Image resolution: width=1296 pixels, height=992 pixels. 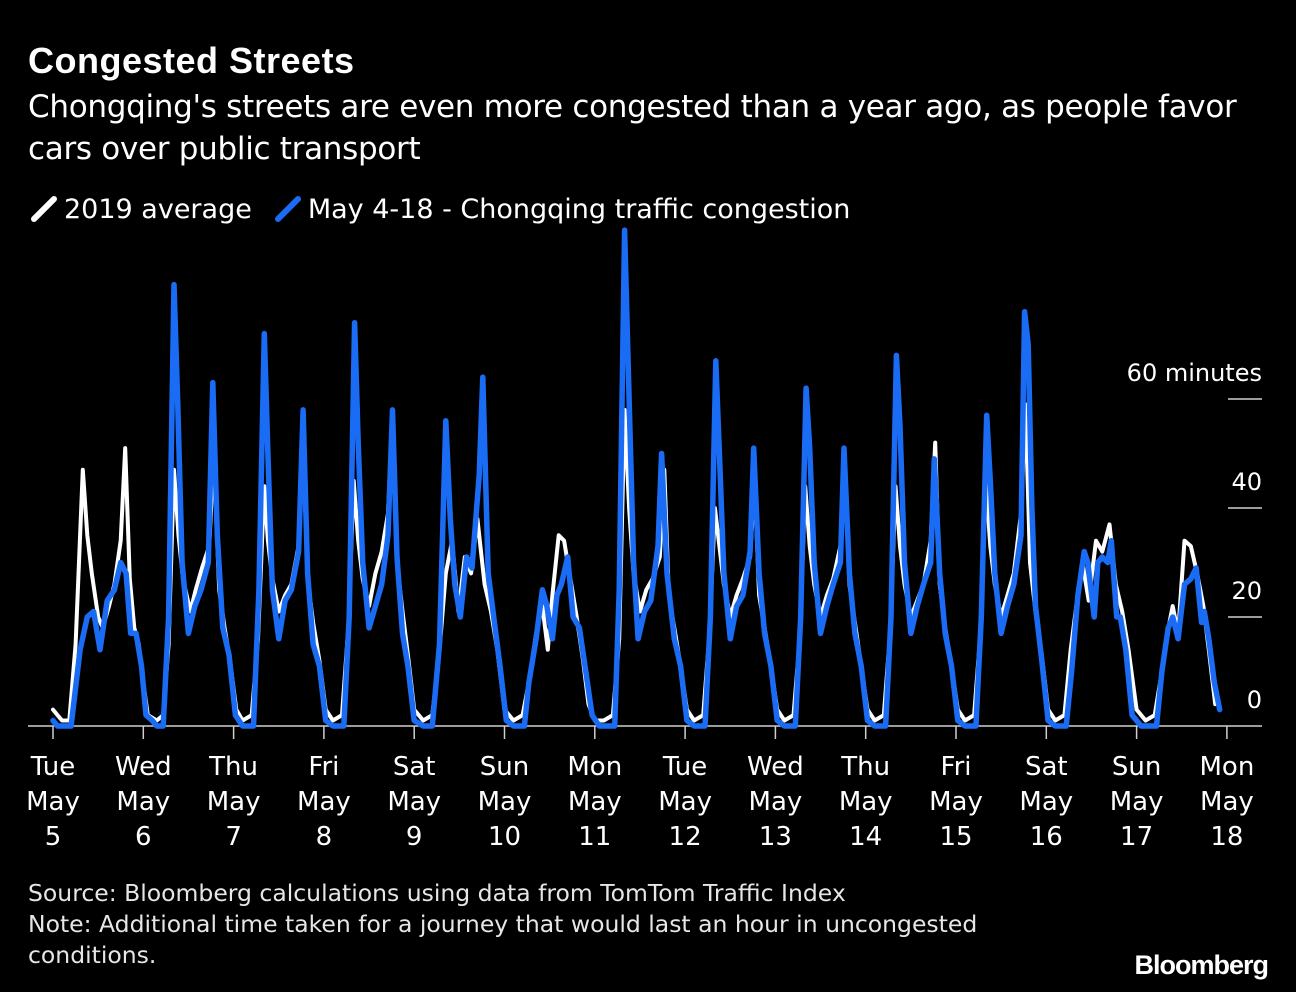 What do you see at coordinates (775, 837) in the screenshot?
I see `x-tick-label-8-line-2: 13` at bounding box center [775, 837].